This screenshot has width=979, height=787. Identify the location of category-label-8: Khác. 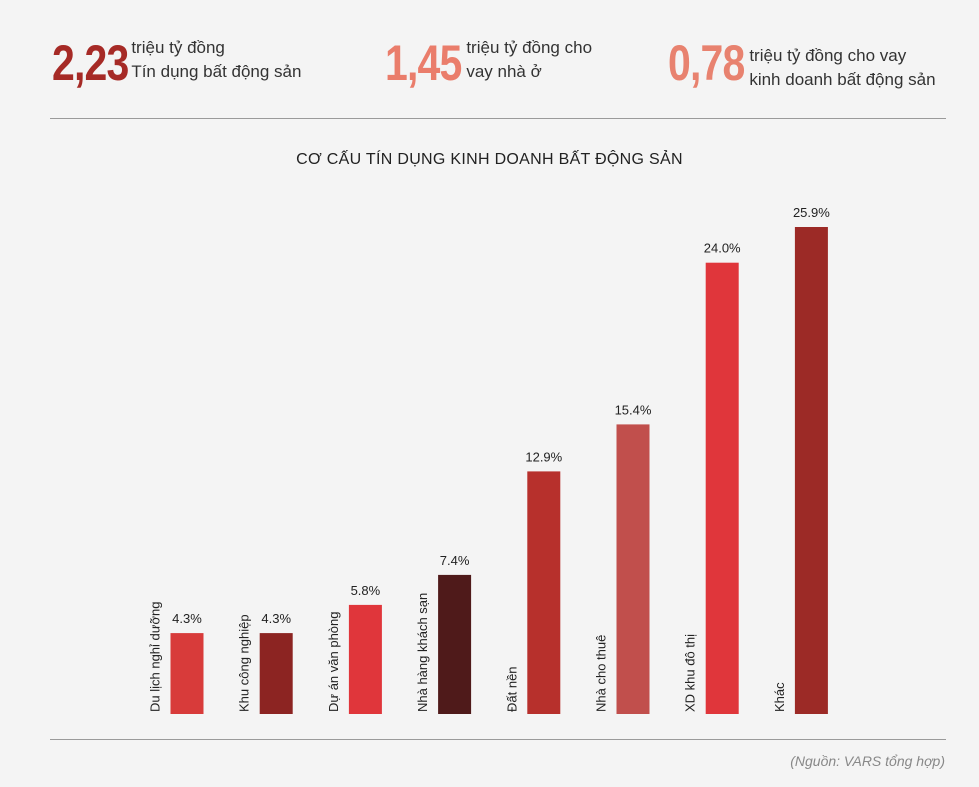
(779, 697).